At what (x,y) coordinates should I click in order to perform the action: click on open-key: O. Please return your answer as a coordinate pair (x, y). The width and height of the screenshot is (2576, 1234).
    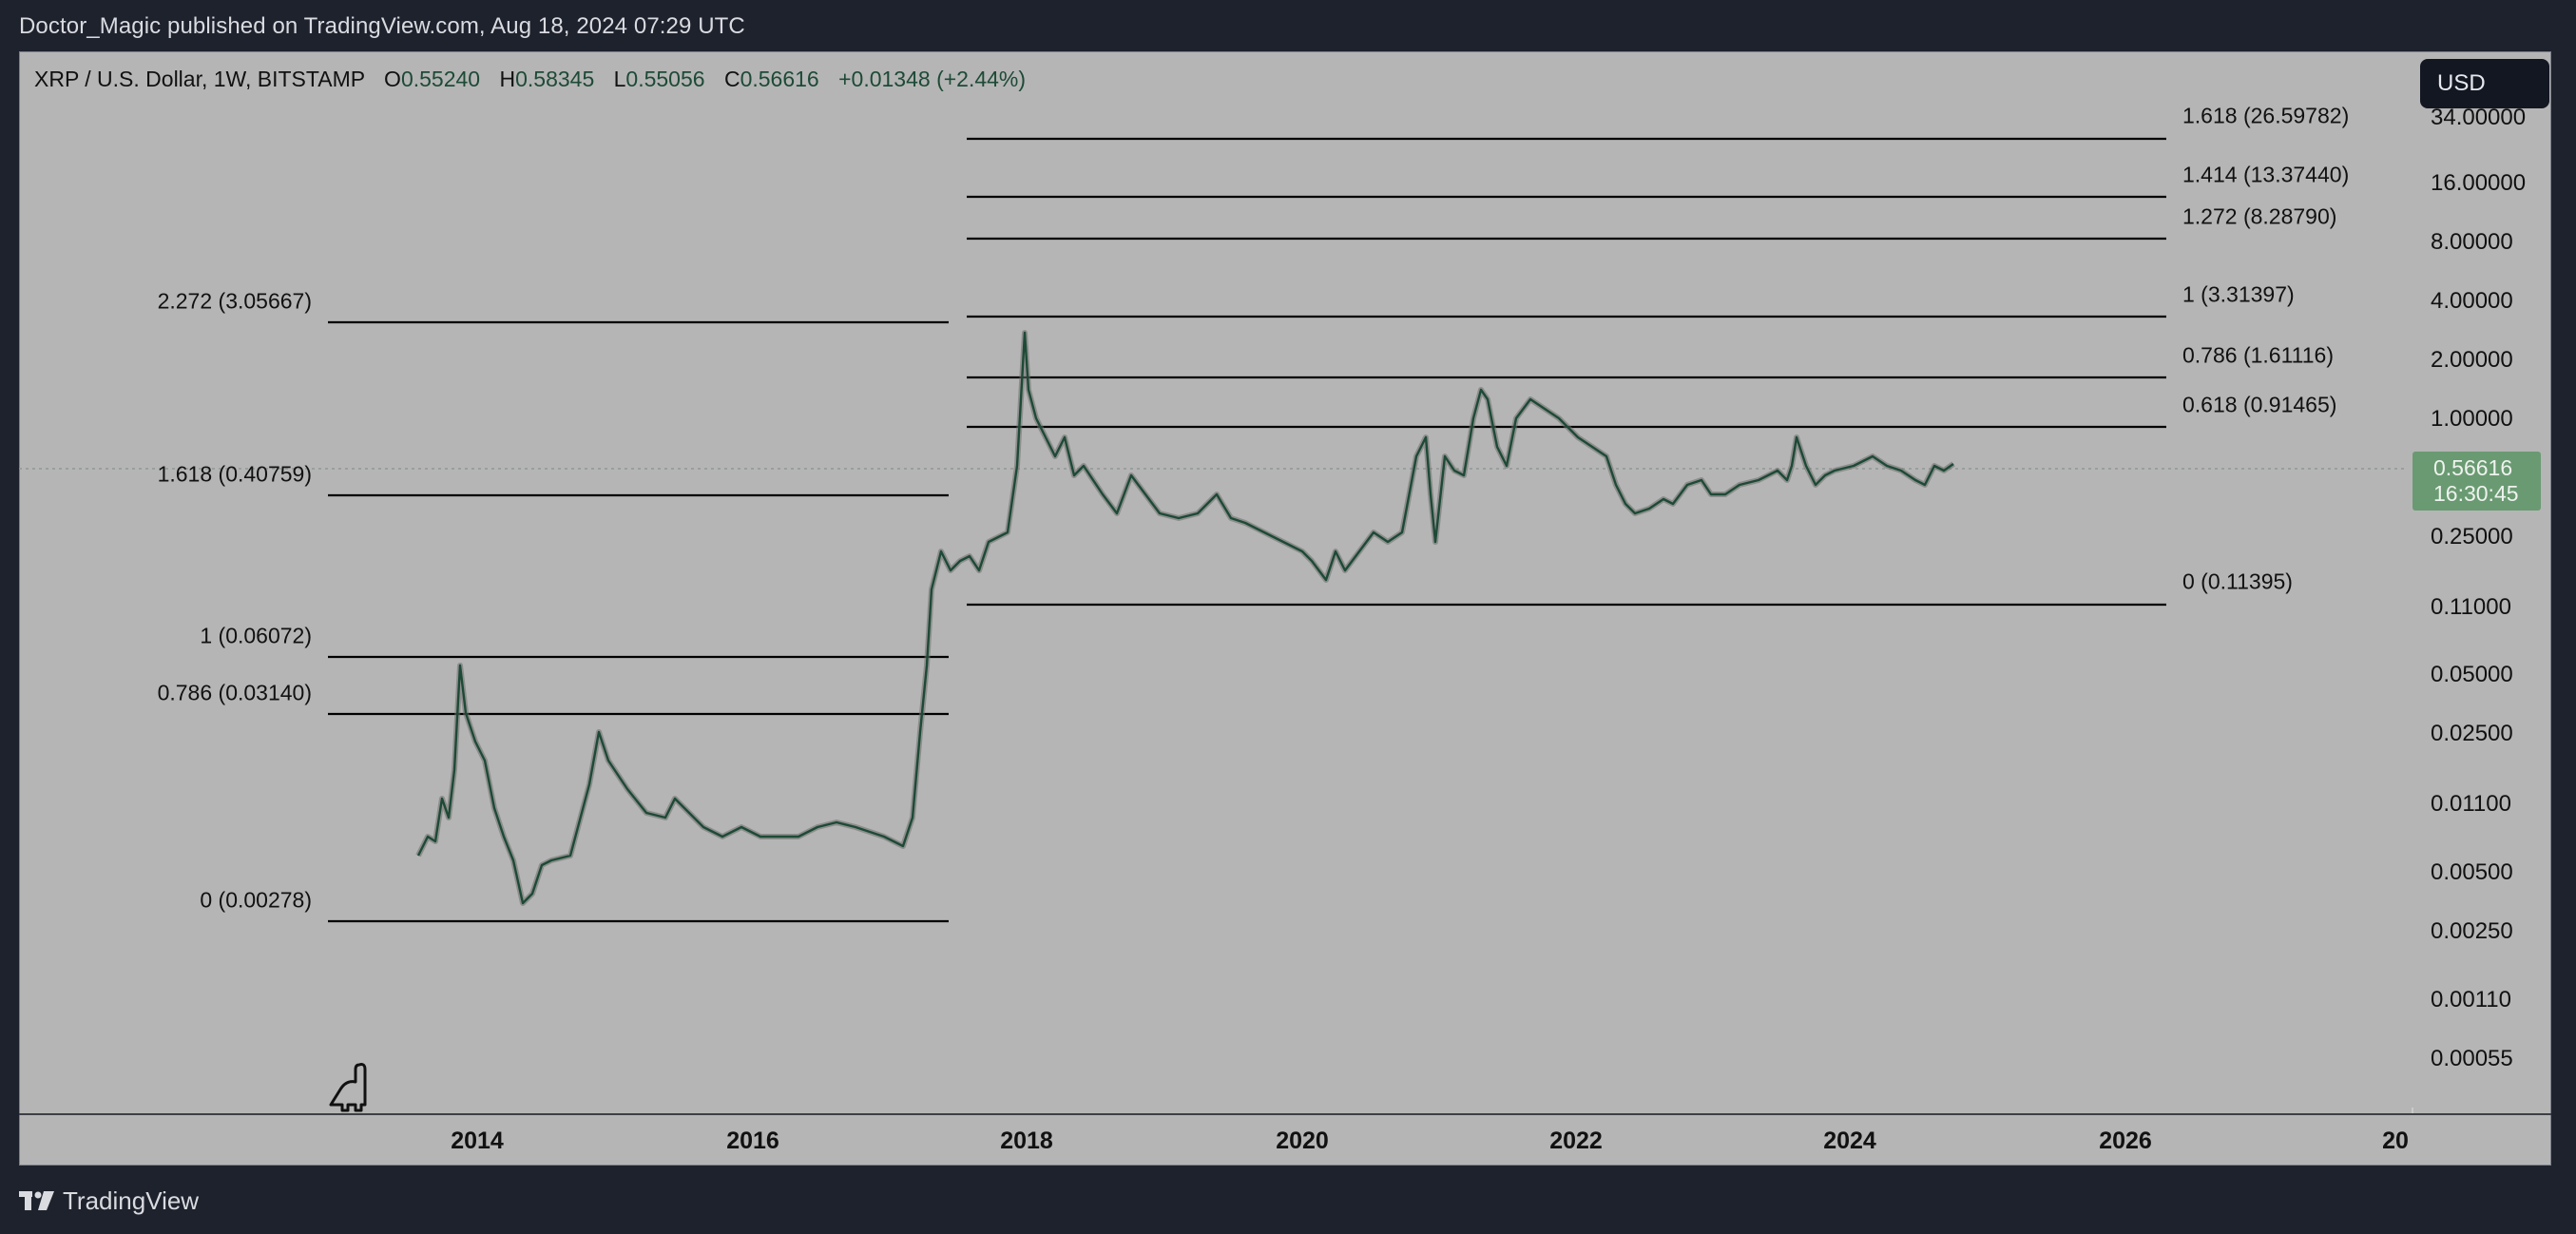
    Looking at the image, I should click on (392, 79).